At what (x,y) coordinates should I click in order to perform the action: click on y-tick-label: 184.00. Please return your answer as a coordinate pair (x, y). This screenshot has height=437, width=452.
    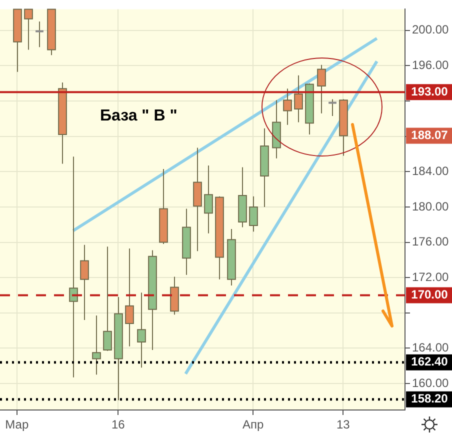
    Looking at the image, I should click on (431, 171).